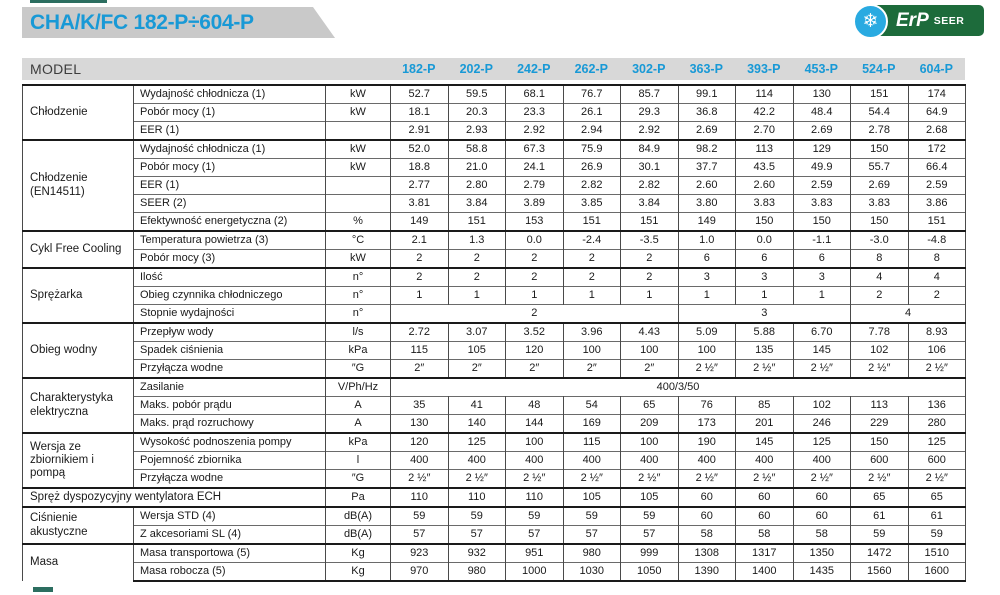 Image resolution: width=1000 pixels, height=595 pixels. What do you see at coordinates (229, 478) in the screenshot?
I see `row-label-cell: Przyłącza wodne` at bounding box center [229, 478].